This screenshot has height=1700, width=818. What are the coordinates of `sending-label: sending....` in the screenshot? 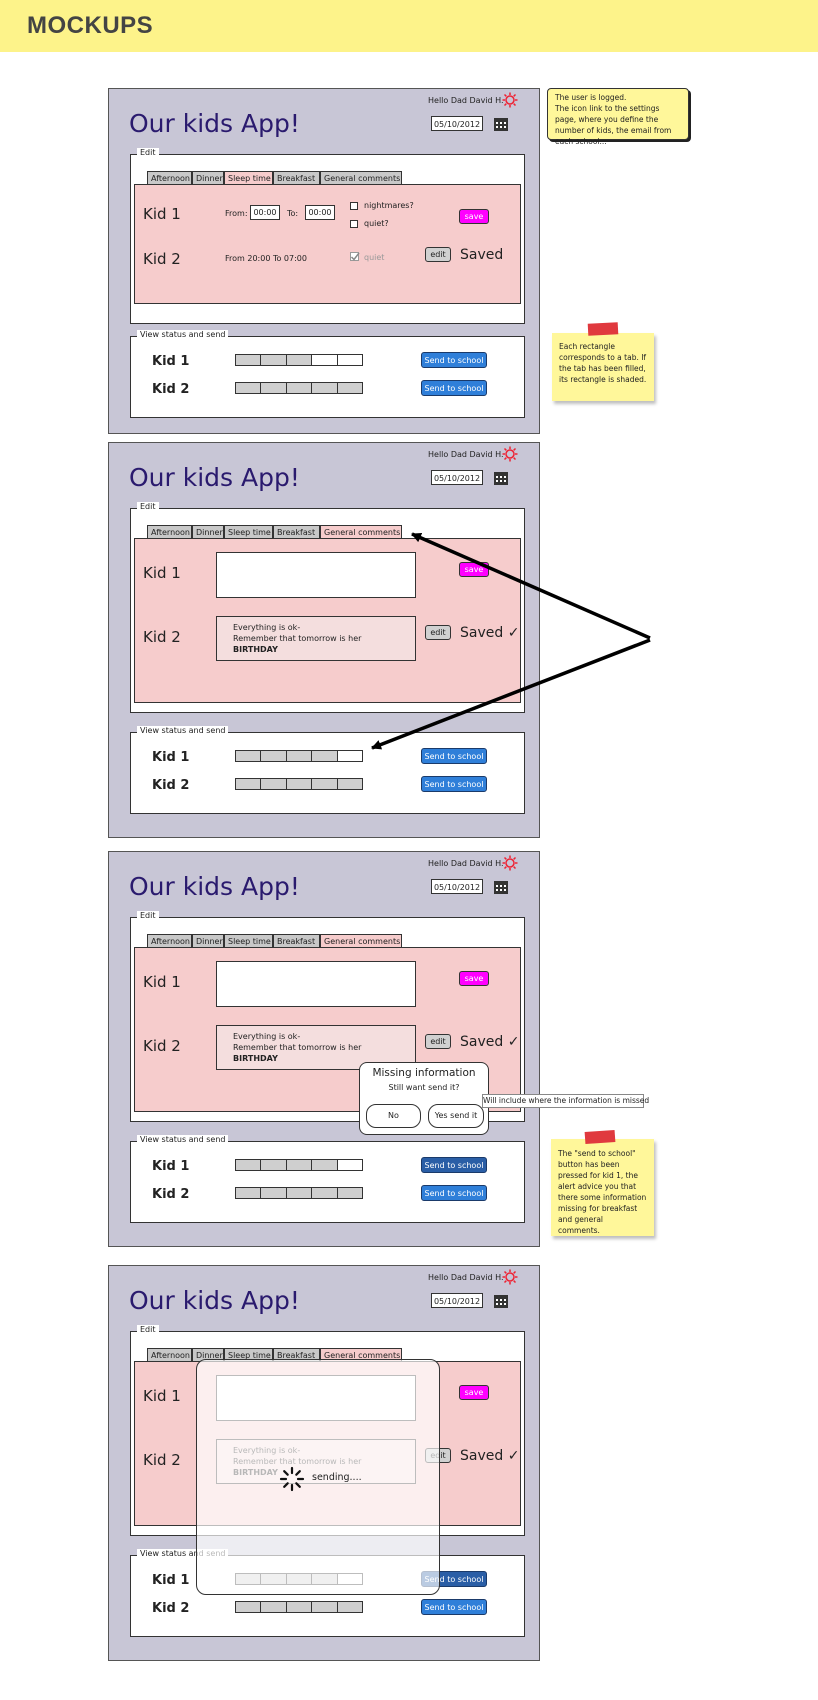 It's located at (337, 1477).